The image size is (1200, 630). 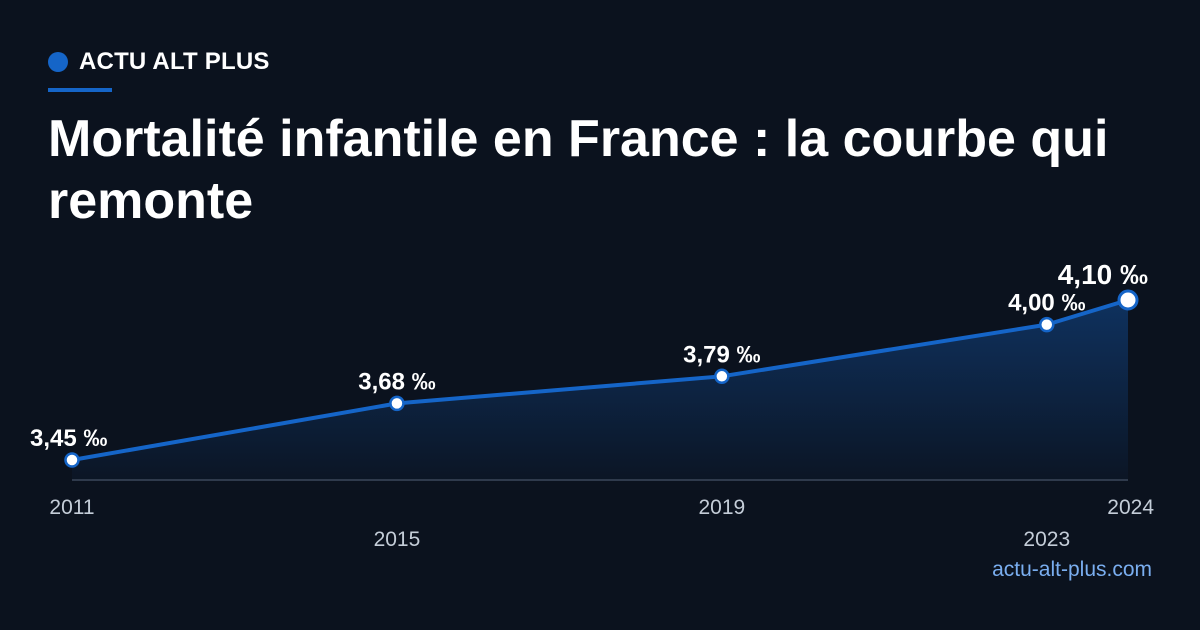 What do you see at coordinates (58, 62) in the screenshot?
I see `brand-dot-icon` at bounding box center [58, 62].